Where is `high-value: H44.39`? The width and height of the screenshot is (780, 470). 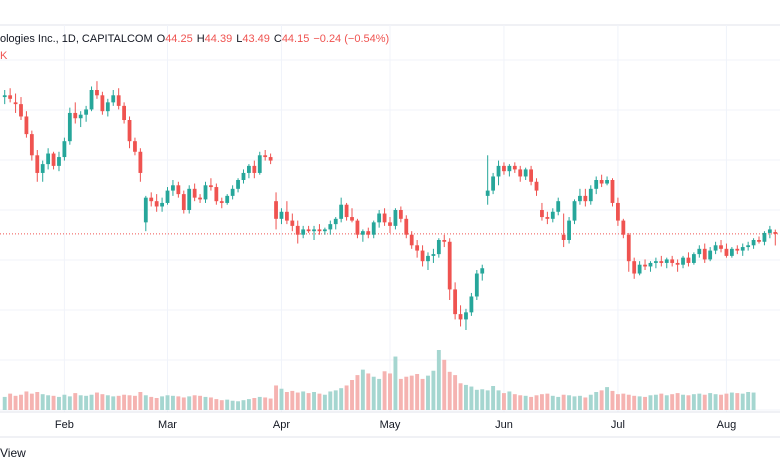
high-value: H44.39 is located at coordinates (214, 39).